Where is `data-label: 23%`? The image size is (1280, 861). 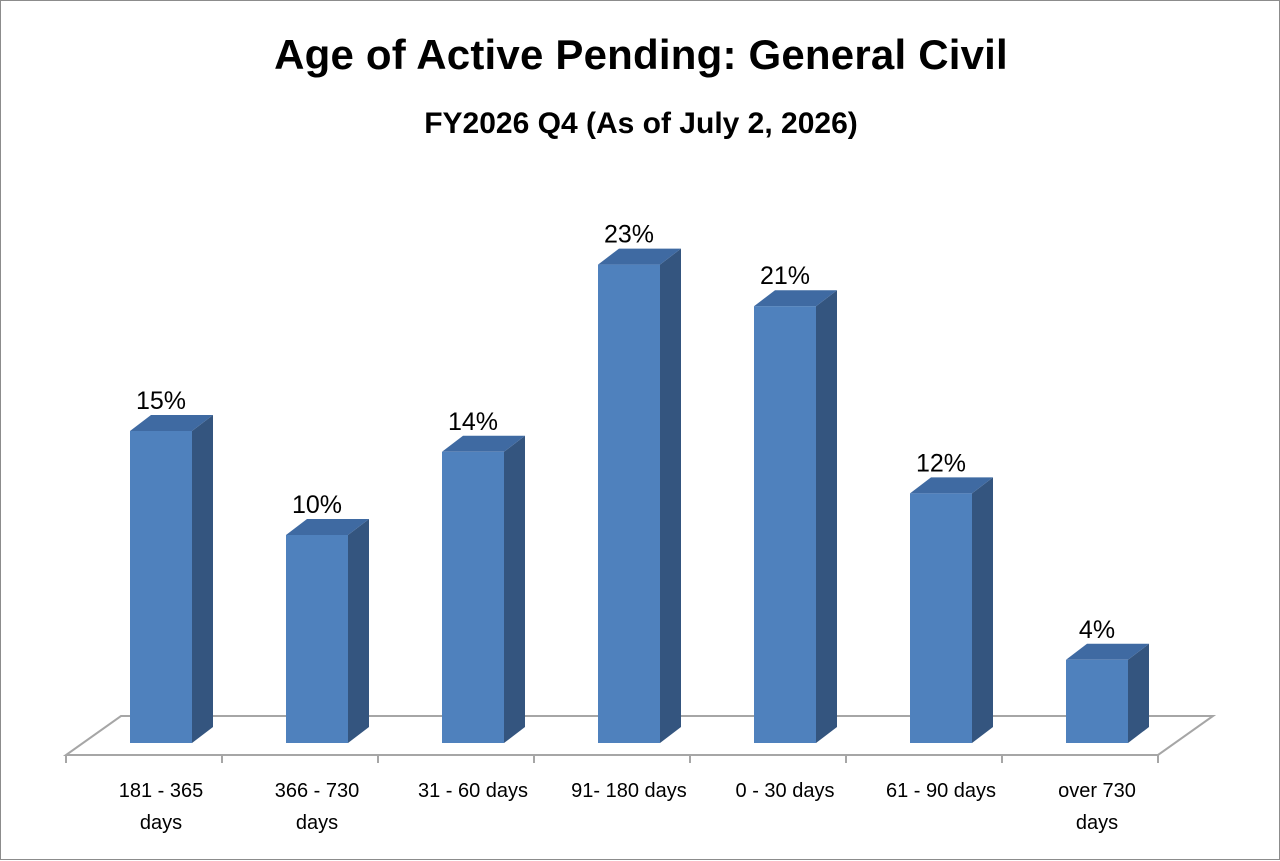 data-label: 23% is located at coordinates (629, 235).